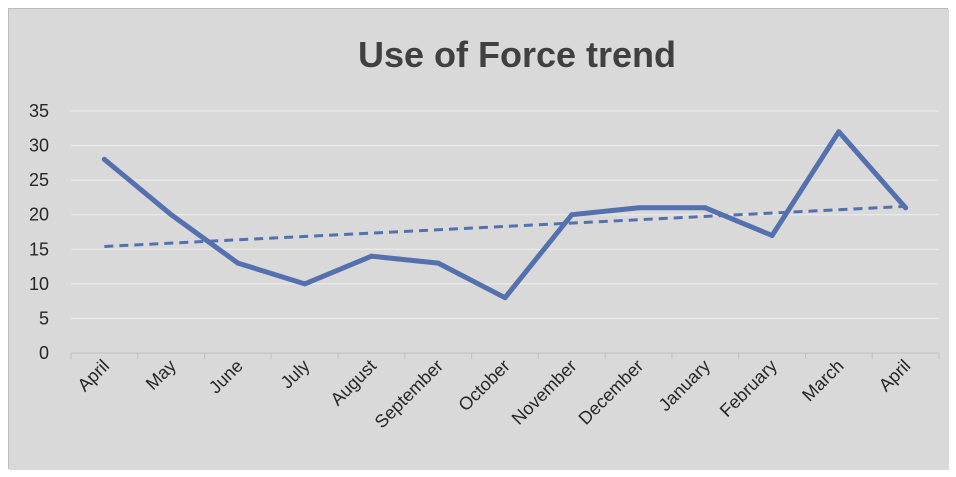  What do you see at coordinates (39, 180) in the screenshot?
I see `y-tick-label: 25` at bounding box center [39, 180].